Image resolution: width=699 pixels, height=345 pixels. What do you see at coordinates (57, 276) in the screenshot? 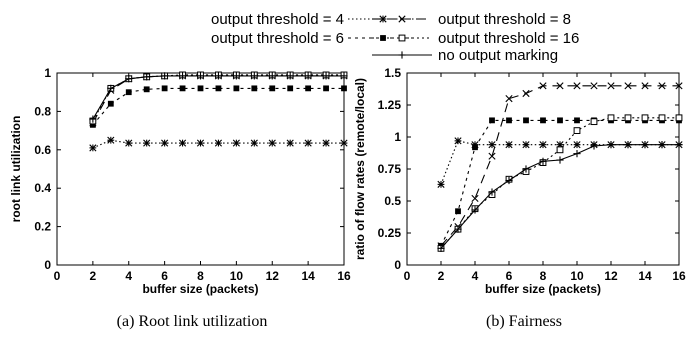
I see `x-tick-label: 0` at bounding box center [57, 276].